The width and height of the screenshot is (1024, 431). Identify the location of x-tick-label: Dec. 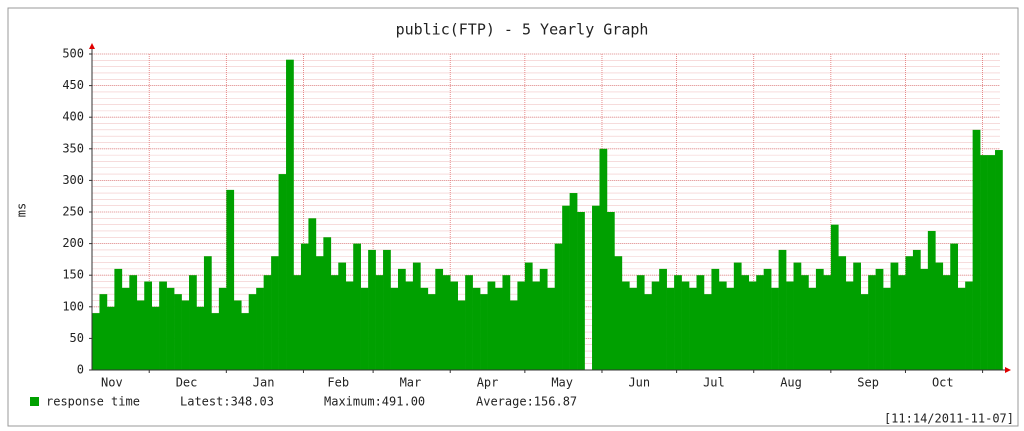
(187, 383).